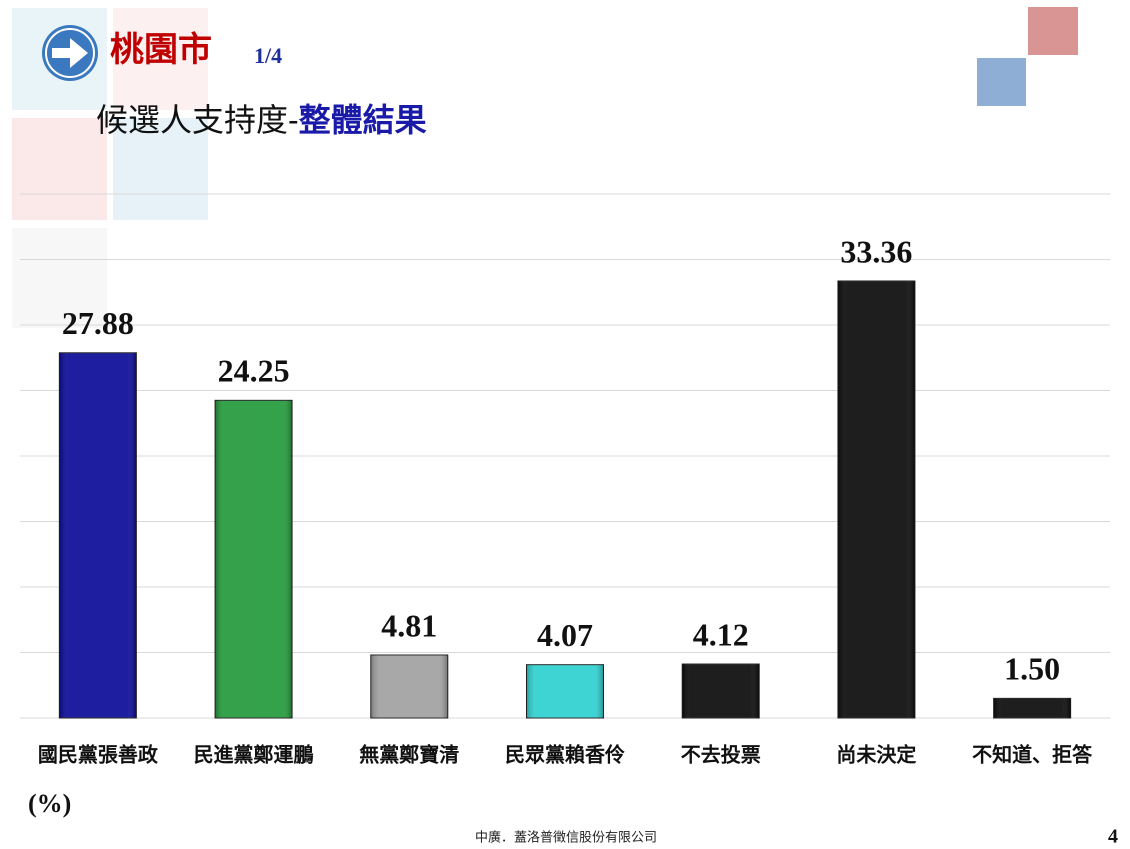 Image resolution: width=1130 pixels, height=849 pixels. I want to click on subtitle-highlight: 整體結果, so click(363, 120).